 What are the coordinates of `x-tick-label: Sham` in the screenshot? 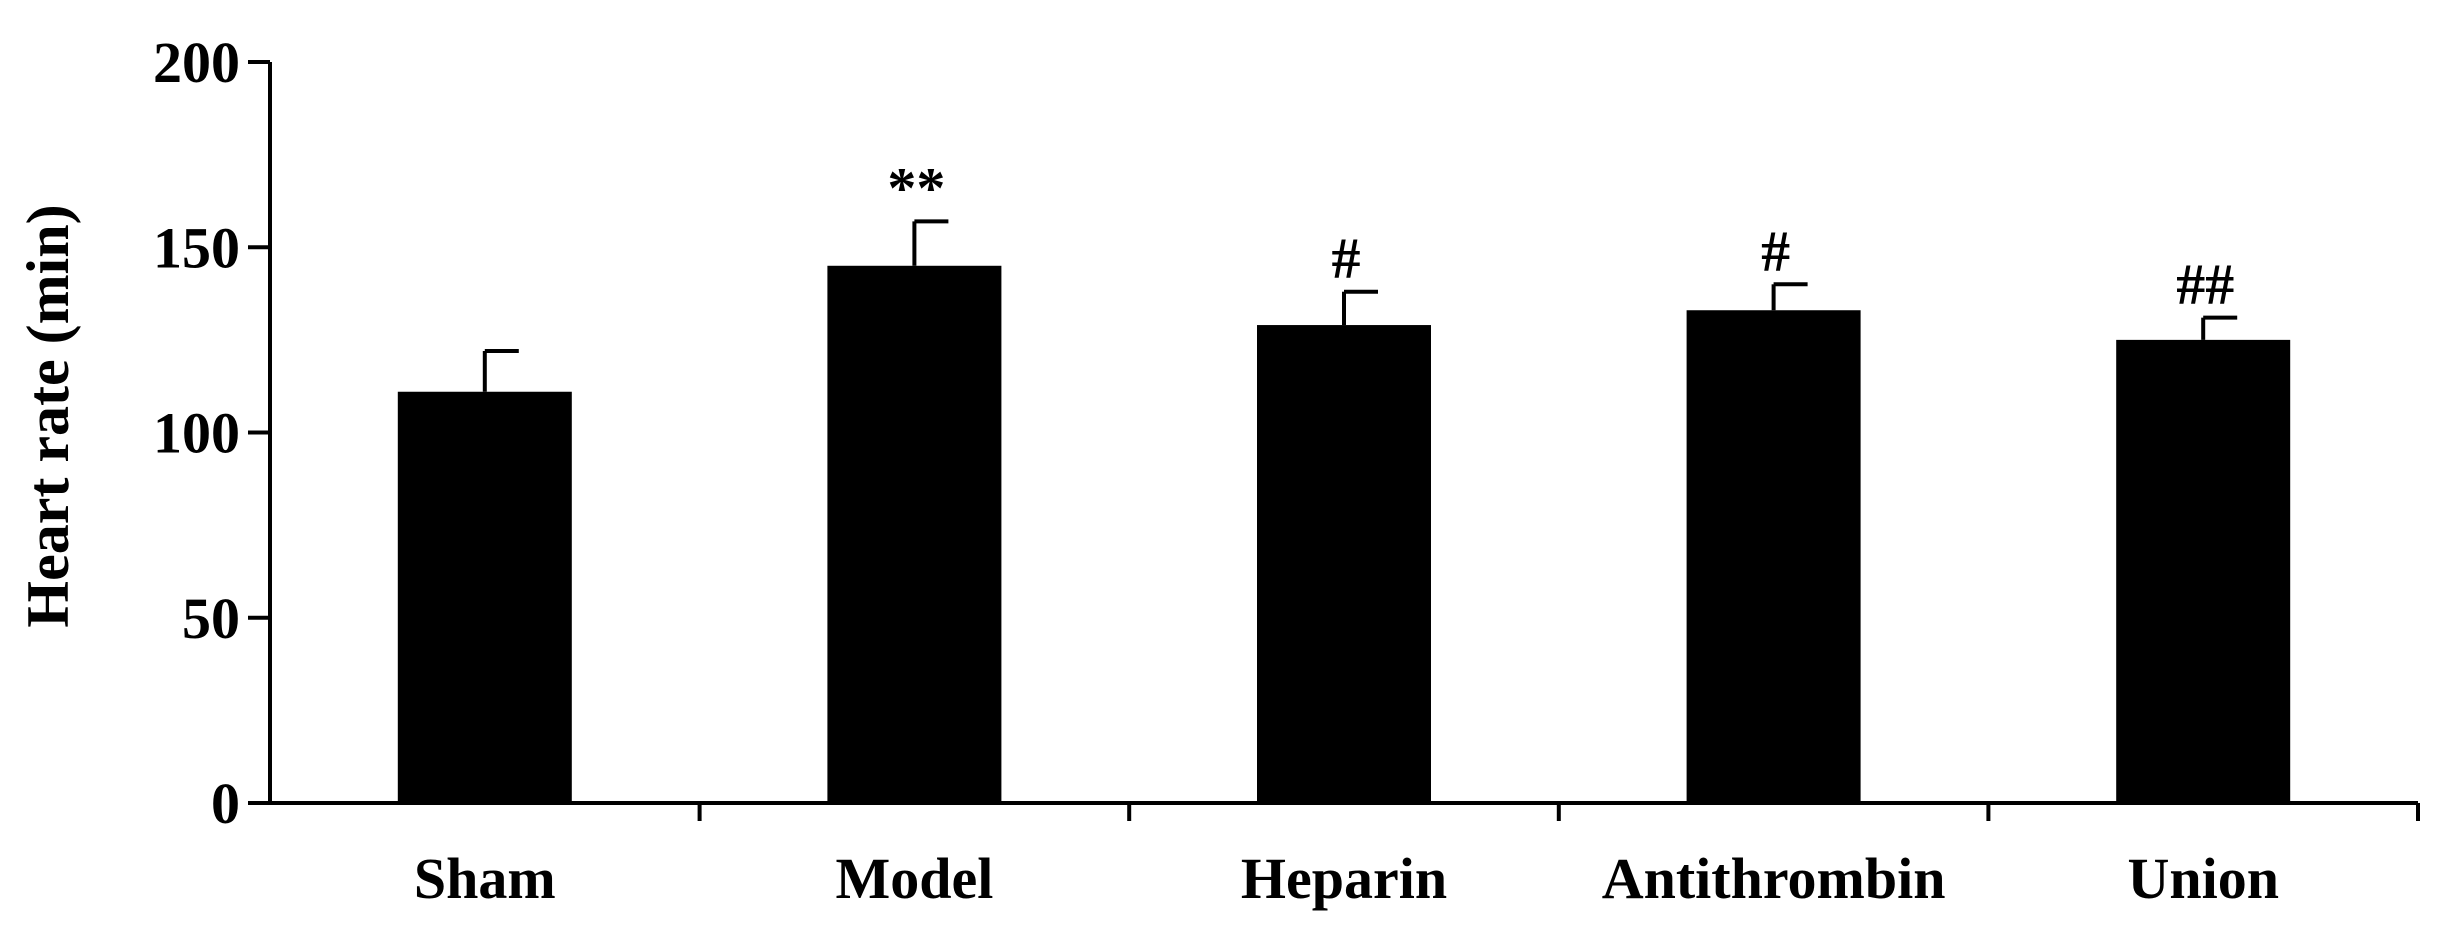 It's located at (485, 878).